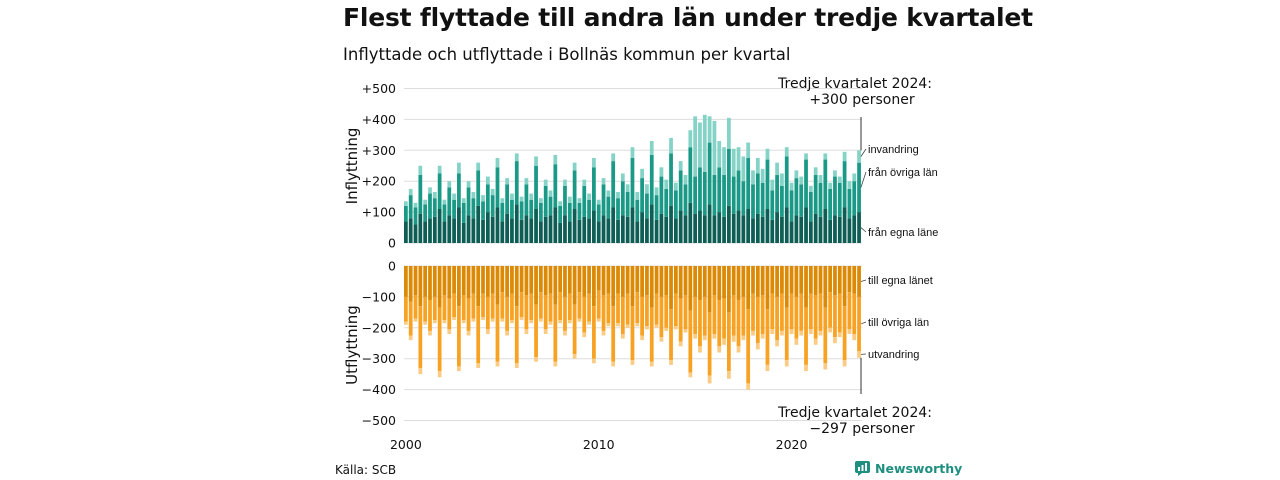 This screenshot has height=480, width=1280. I want to click on y-tick-label-inflow: +100, so click(379, 212).